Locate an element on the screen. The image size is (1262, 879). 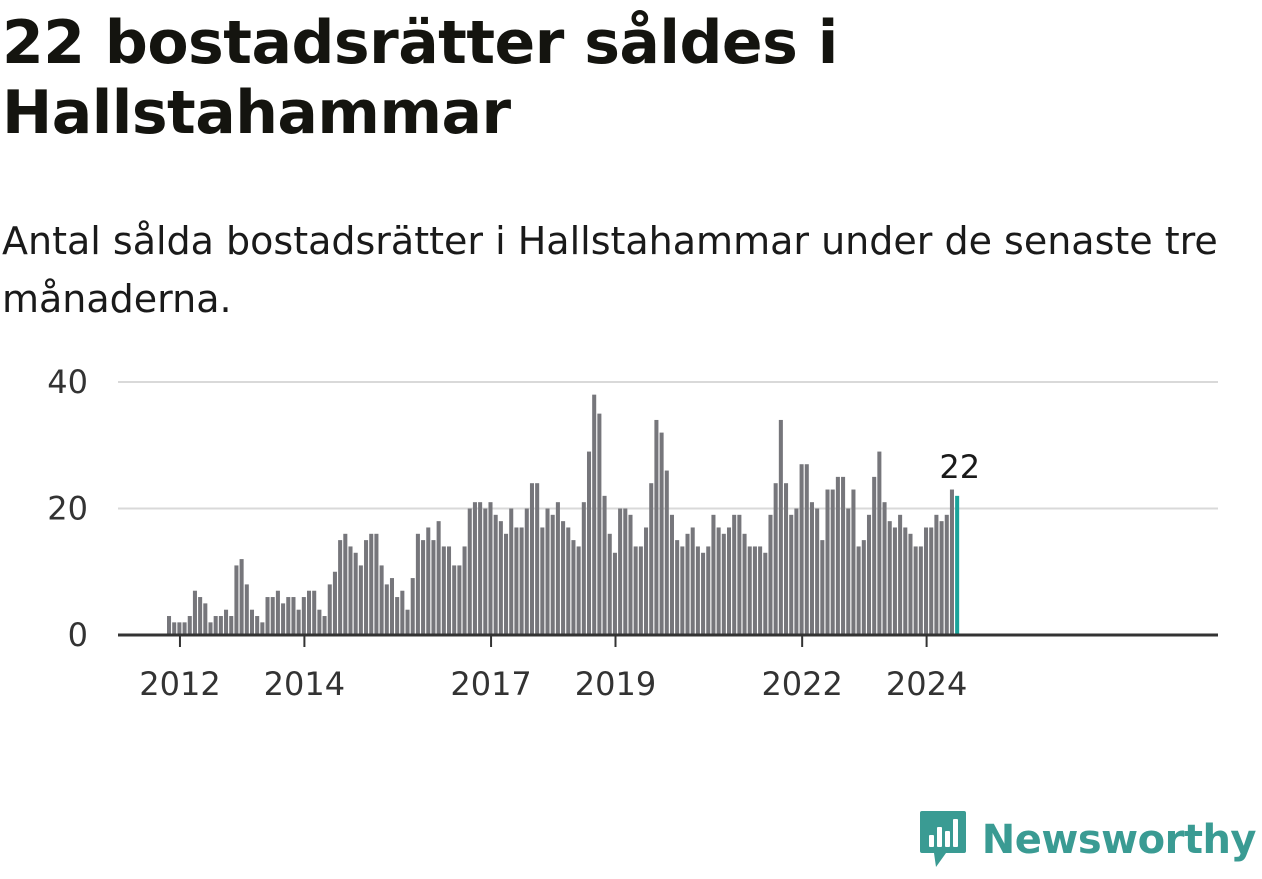
last-value-label: 22 is located at coordinates (959, 467).